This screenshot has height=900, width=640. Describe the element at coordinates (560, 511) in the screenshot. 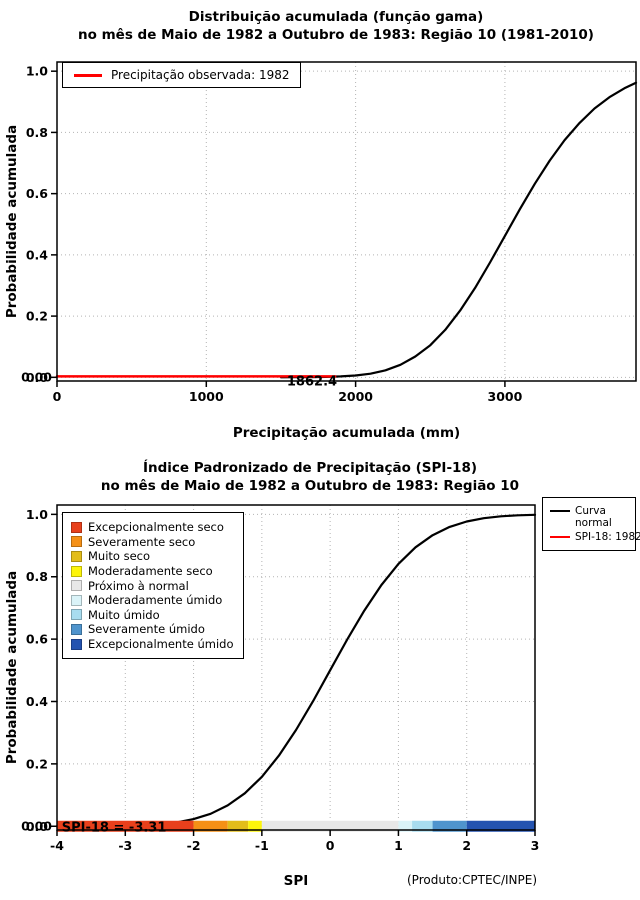

I see `black-line-sample` at that location.